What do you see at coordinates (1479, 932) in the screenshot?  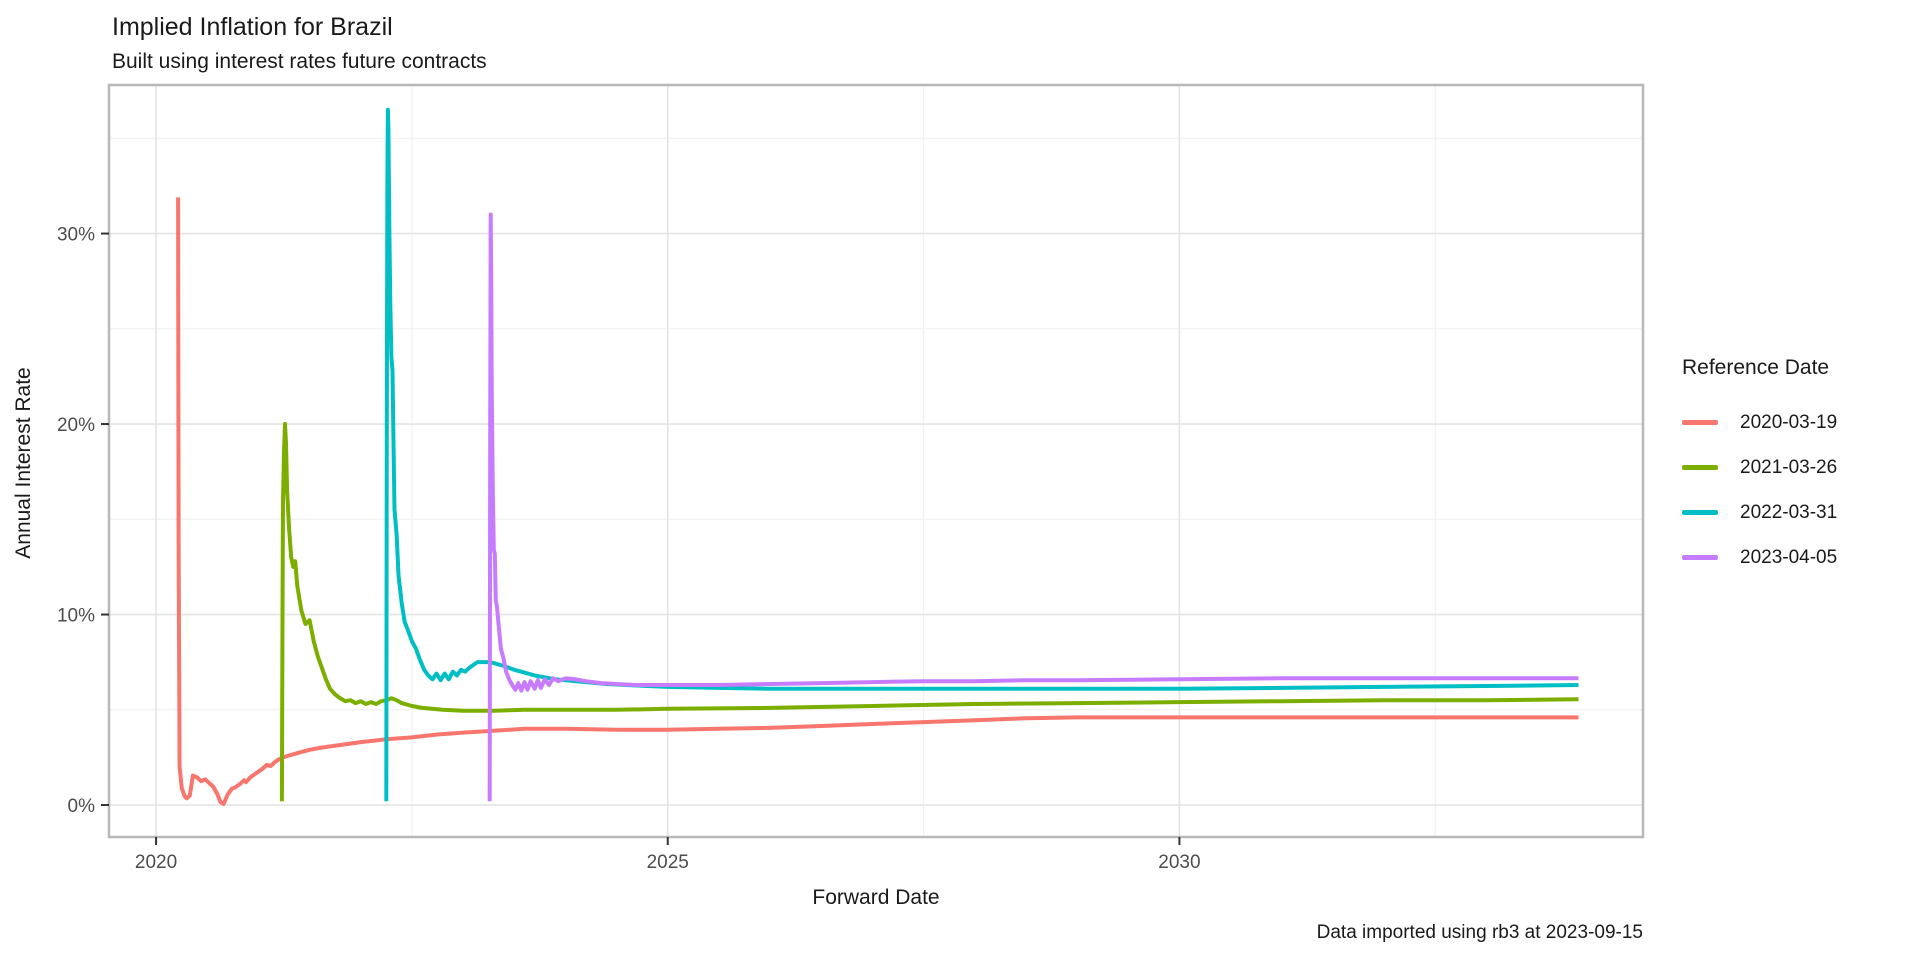 I see `chart-caption: Data imported using rb3 at 2023-09-15` at bounding box center [1479, 932].